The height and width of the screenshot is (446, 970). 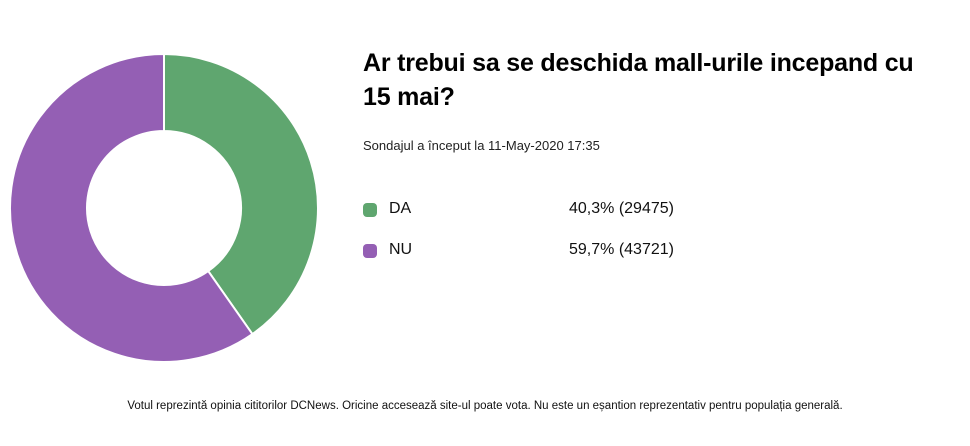 I want to click on legend-item-da: DA 40,3% (29475), so click(x=563, y=210).